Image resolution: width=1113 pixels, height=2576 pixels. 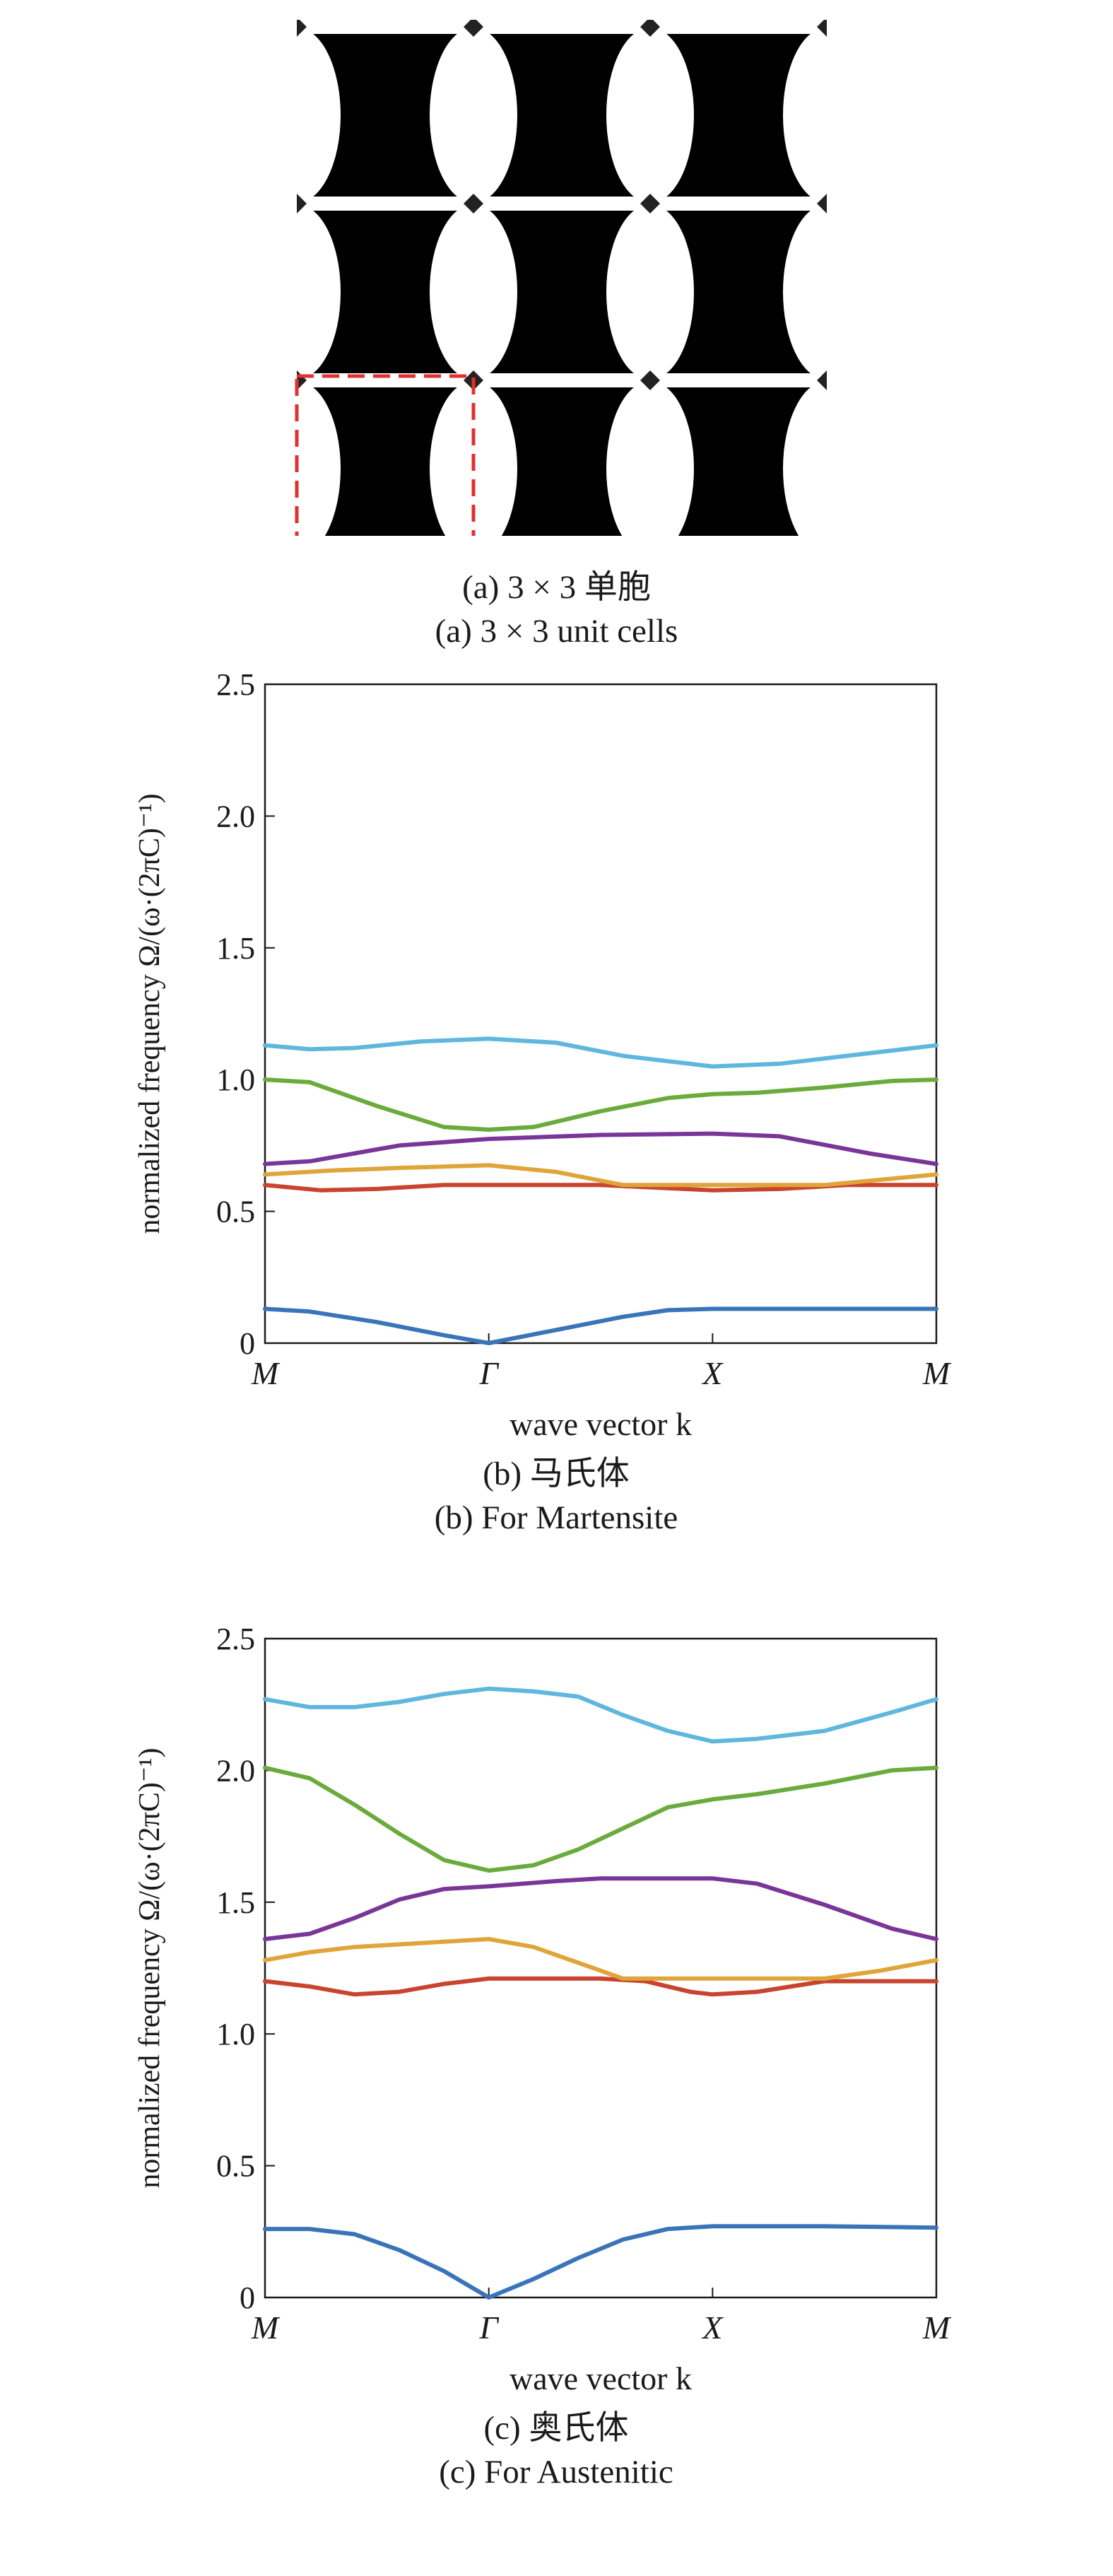 I want to click on chart-caption-cn: (b) 马氏体, so click(x=556, y=1474).